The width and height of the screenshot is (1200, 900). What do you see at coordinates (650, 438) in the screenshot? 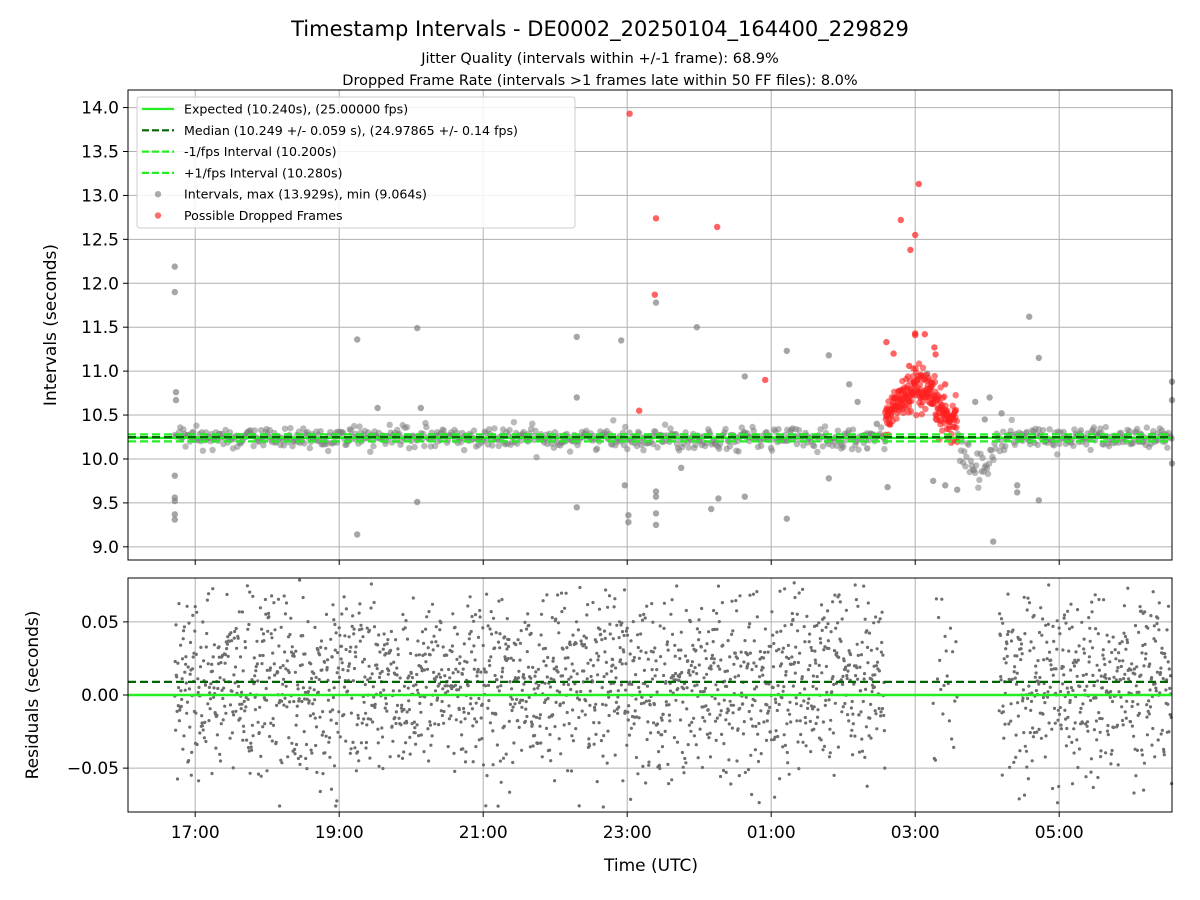
I see `intervals-reference-lines` at bounding box center [650, 438].